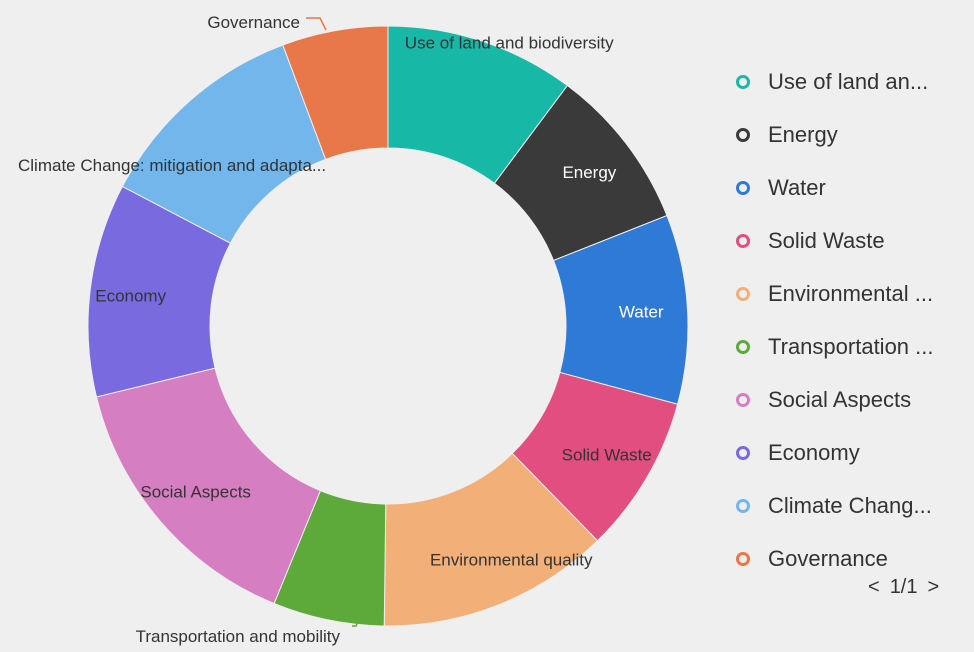  Describe the element at coordinates (195, 491) in the screenshot. I see `slice-label: Social Aspects` at that location.